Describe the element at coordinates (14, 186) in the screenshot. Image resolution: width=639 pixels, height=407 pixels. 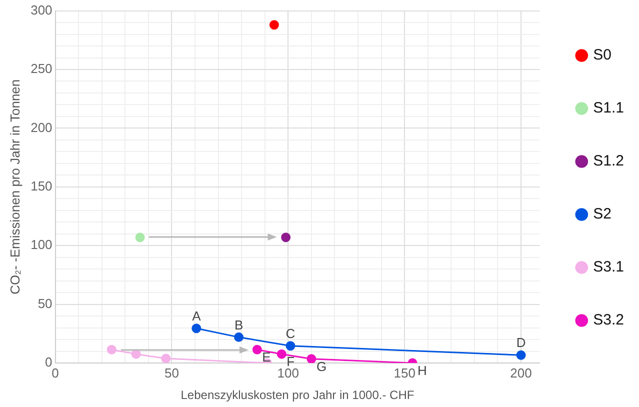
I see `y-axis-title: CO₂- -Emissionen pro Jahr in Tonnen` at that location.